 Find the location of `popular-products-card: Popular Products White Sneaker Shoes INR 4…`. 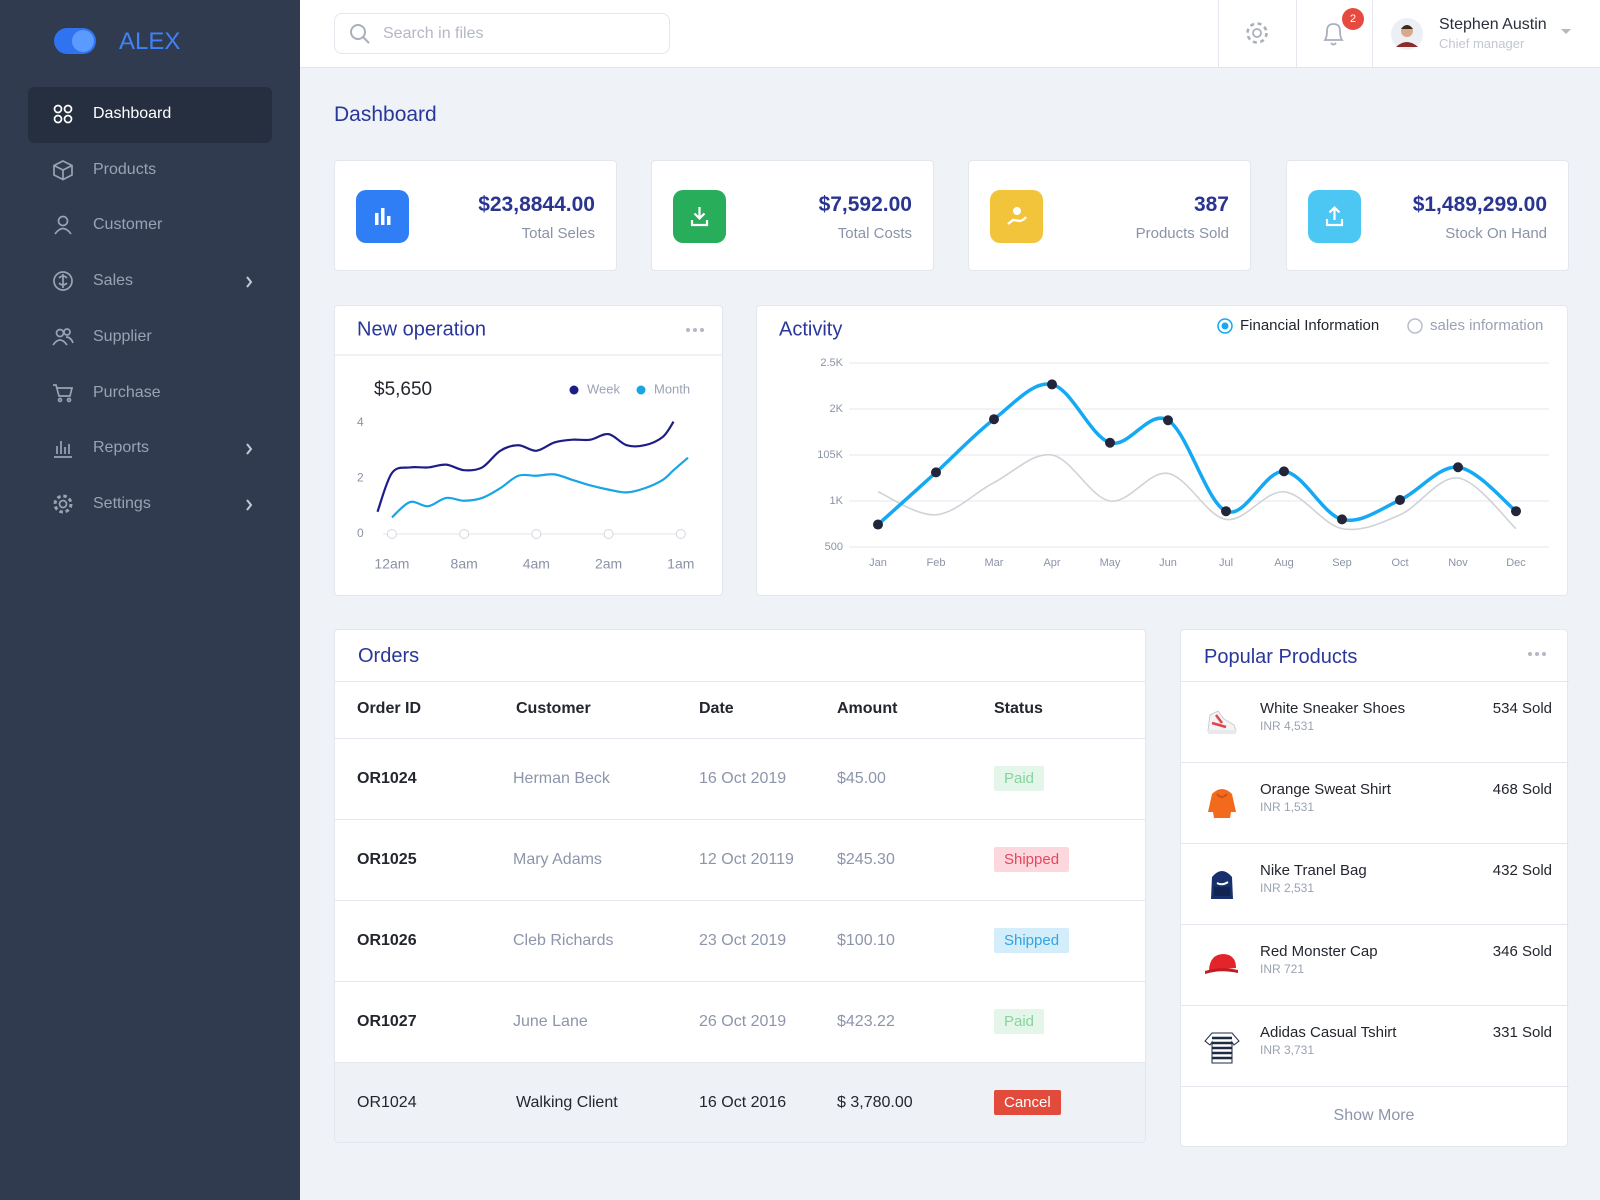

popular-products-card: Popular Products White Sneaker Shoes INR 4… is located at coordinates (1374, 888).